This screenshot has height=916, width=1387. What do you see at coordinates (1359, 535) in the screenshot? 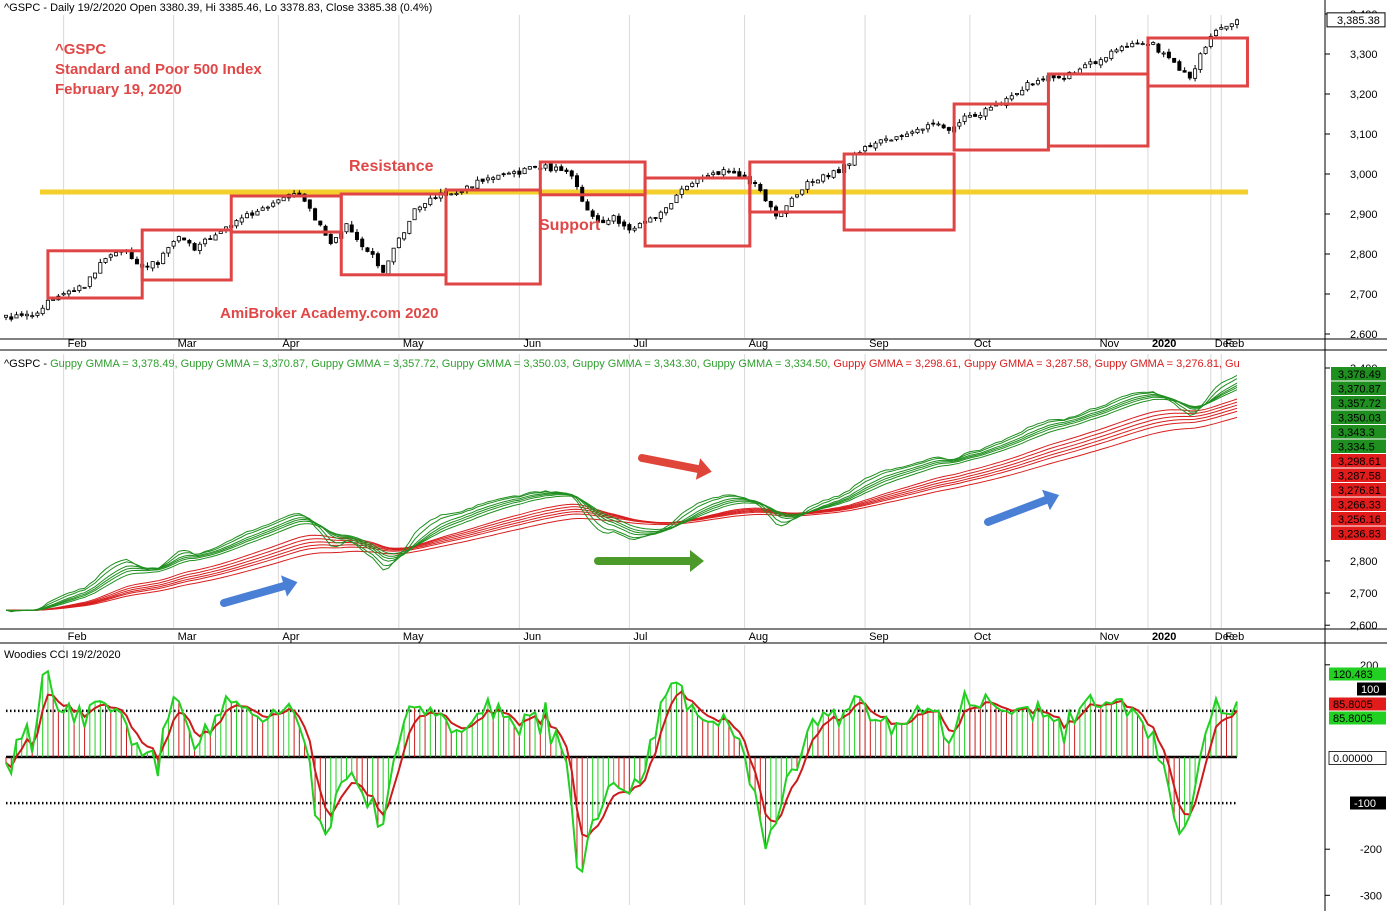
I see `gmma-value-label: 3,236.83` at bounding box center [1359, 535].